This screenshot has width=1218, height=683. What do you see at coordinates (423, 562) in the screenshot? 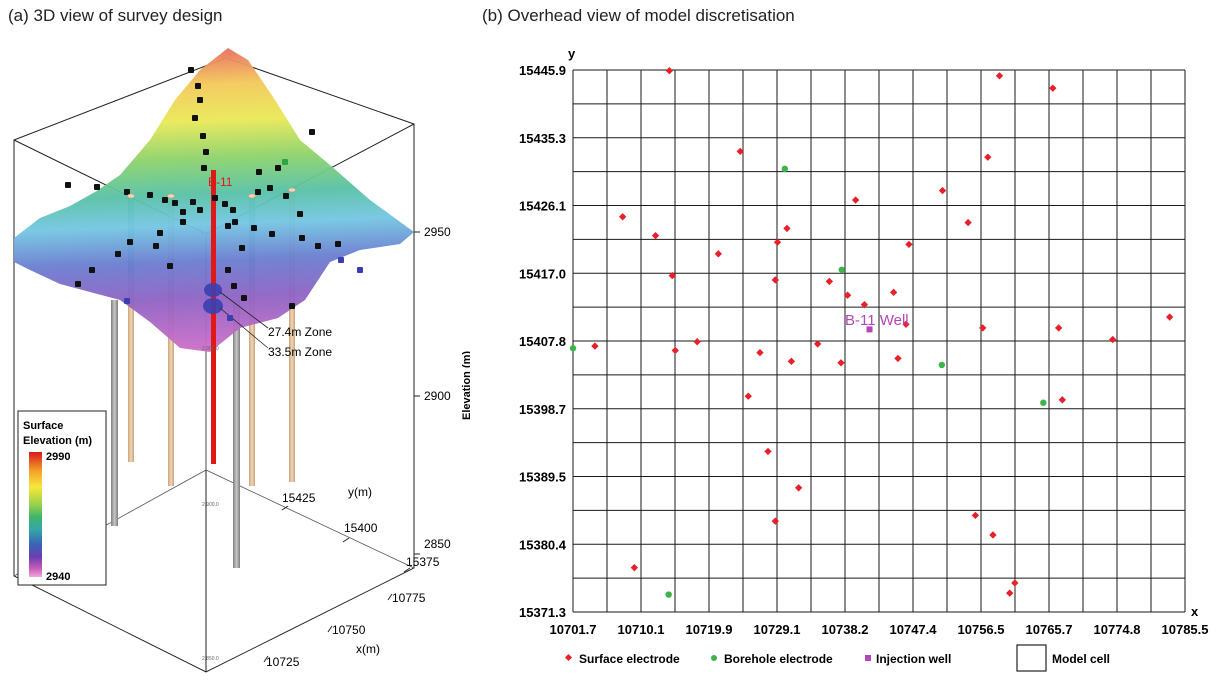
I see `y-tick-15375: 15375` at bounding box center [423, 562].